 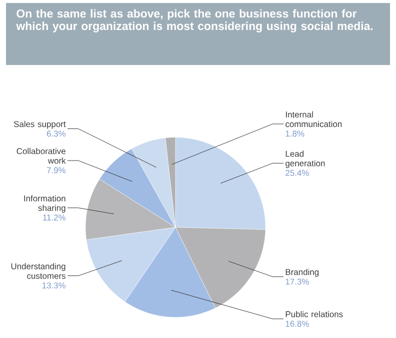 What do you see at coordinates (297, 281) in the screenshot?
I see `data-label: 17.3%` at bounding box center [297, 281].